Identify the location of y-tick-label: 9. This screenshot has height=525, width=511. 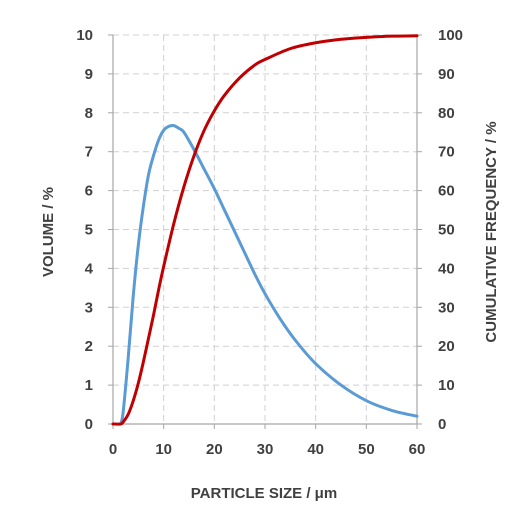
(89, 74).